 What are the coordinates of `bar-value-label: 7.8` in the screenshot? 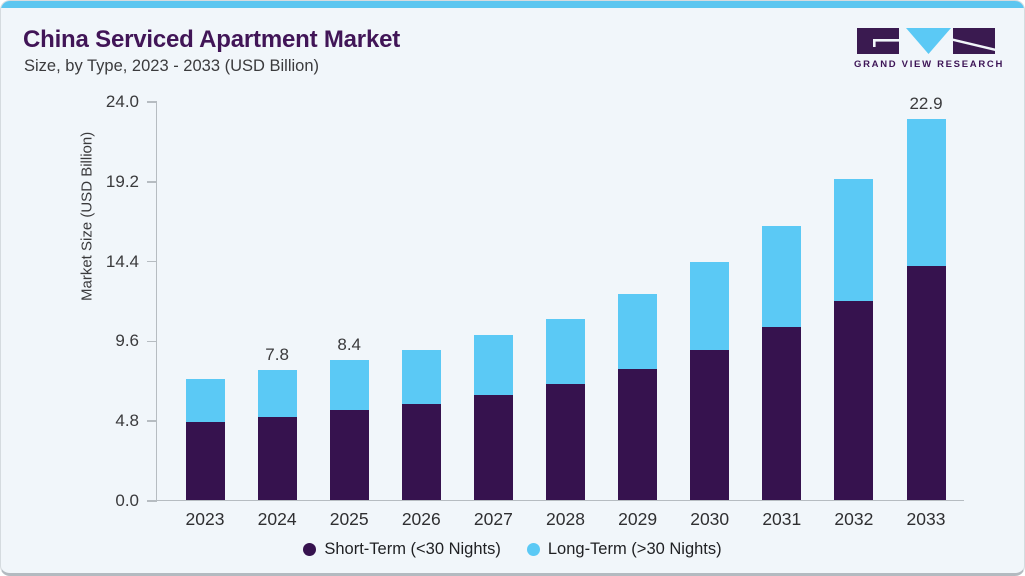 It's located at (277, 355).